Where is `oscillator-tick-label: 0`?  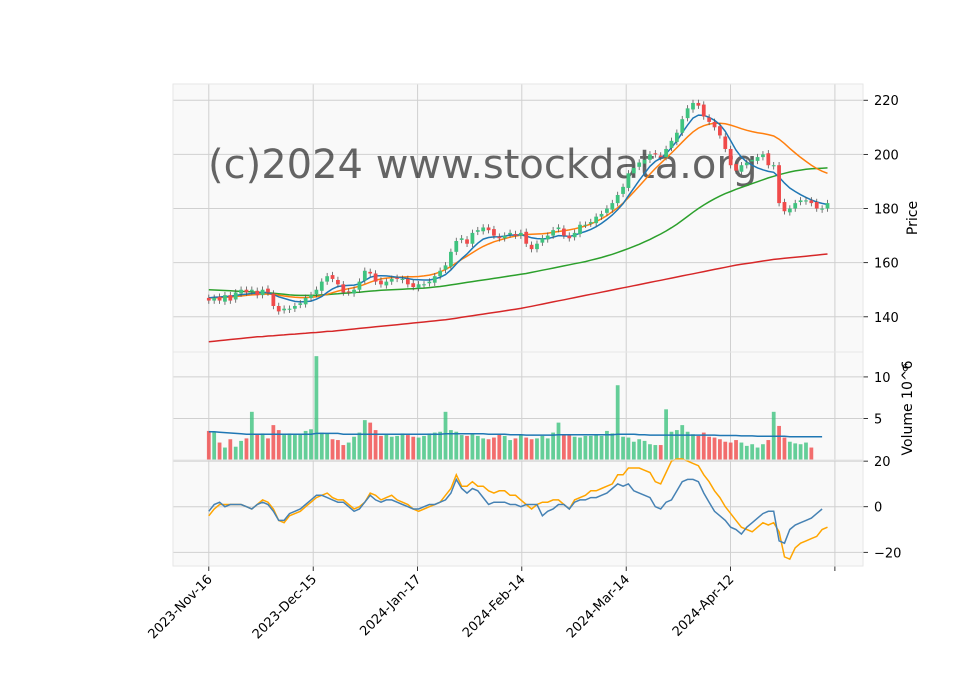
oscillator-tick-label: 0 is located at coordinates (878, 508).